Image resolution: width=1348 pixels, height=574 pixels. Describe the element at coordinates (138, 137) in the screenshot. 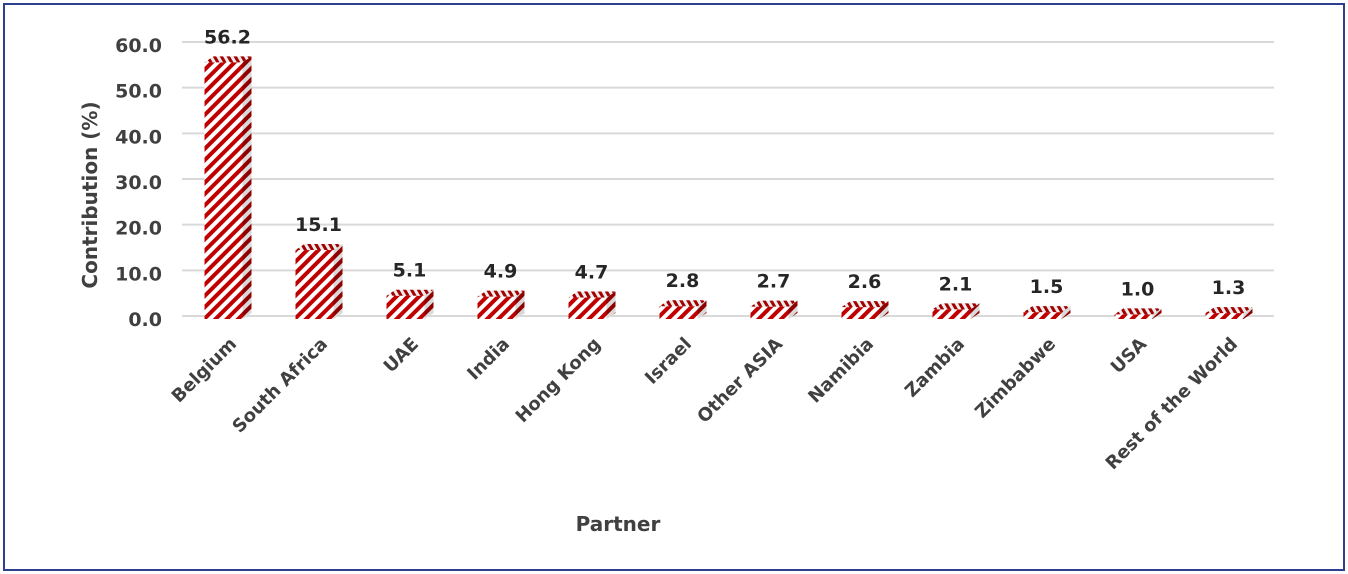

I see `y-tick-label: 40.0` at that location.